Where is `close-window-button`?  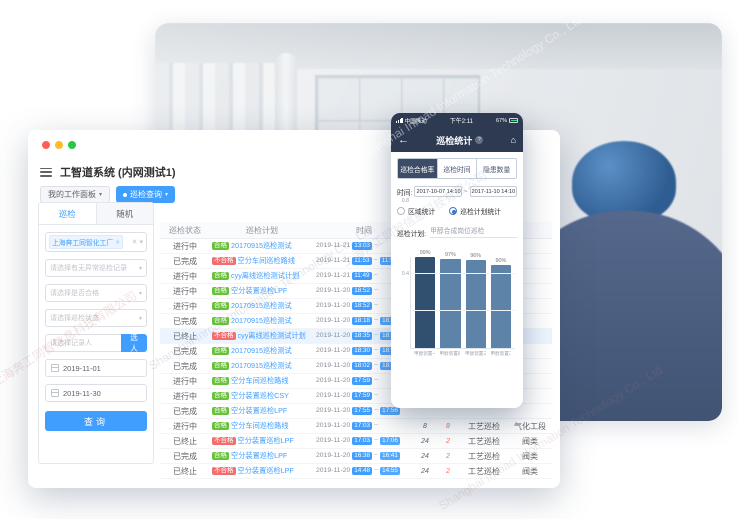 close-window-button is located at coordinates (46, 145).